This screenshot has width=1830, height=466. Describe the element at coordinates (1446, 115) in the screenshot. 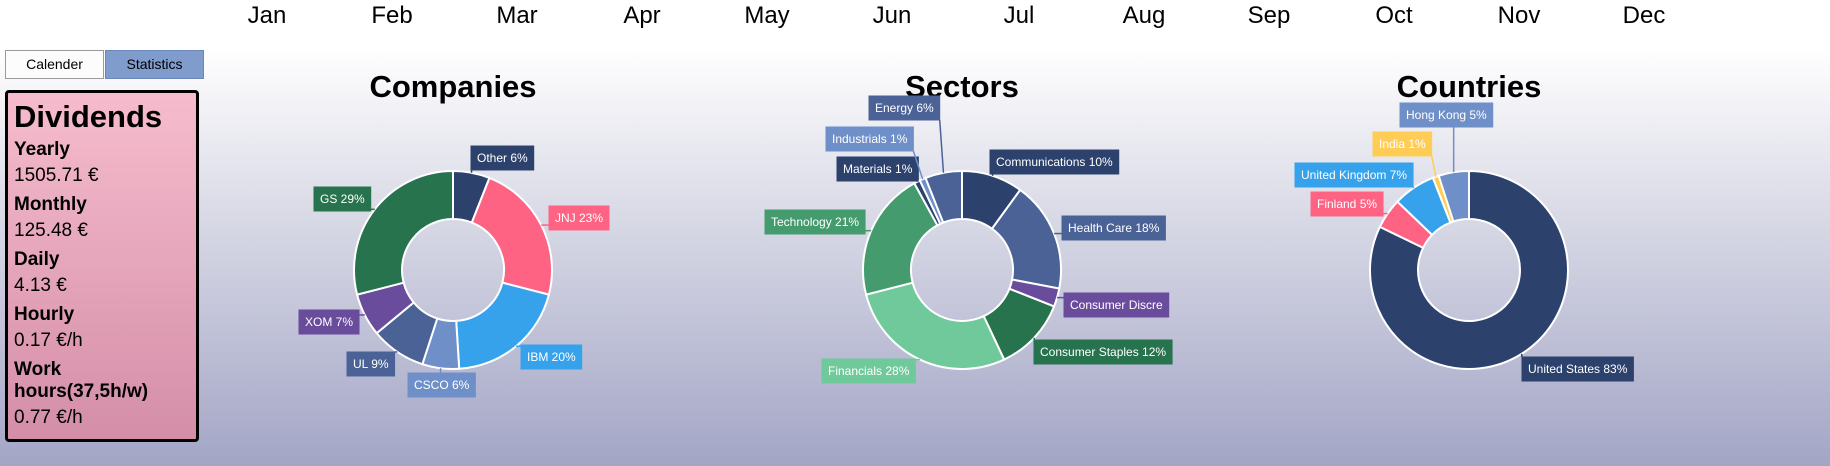

I see `svg-text: Hong Kong 5%` at that location.